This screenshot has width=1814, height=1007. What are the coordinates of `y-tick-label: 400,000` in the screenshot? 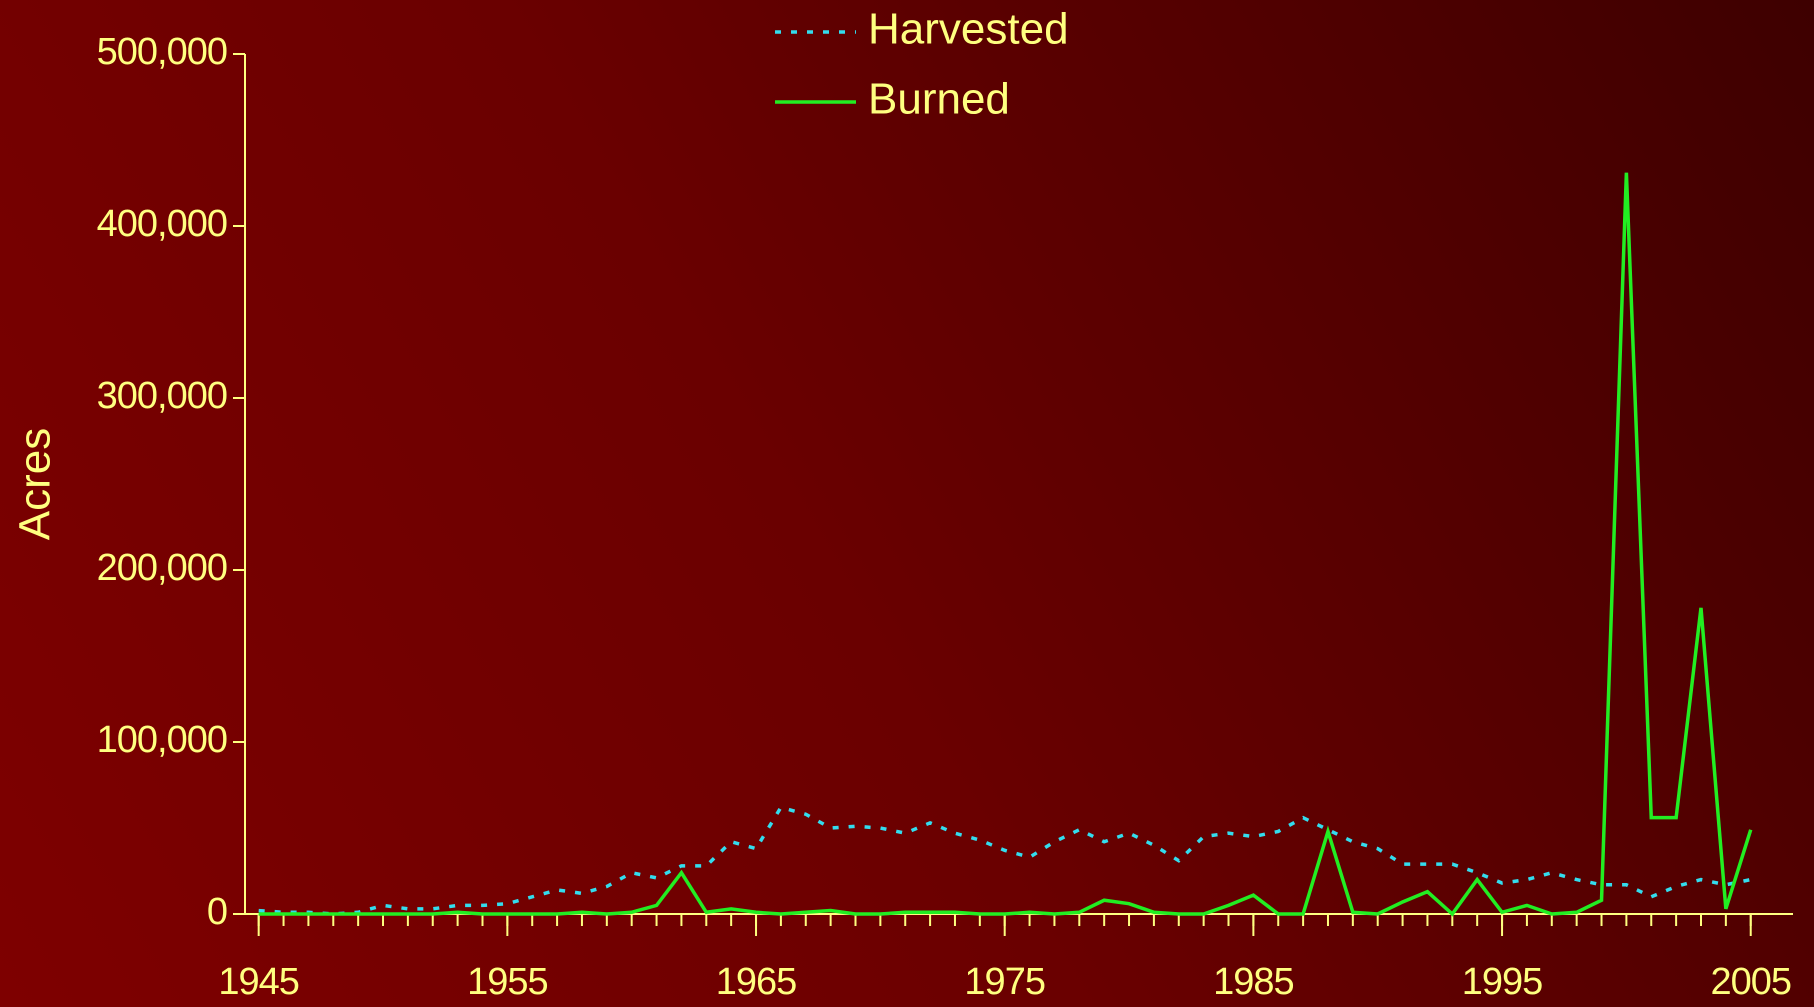 It's located at (162, 224).